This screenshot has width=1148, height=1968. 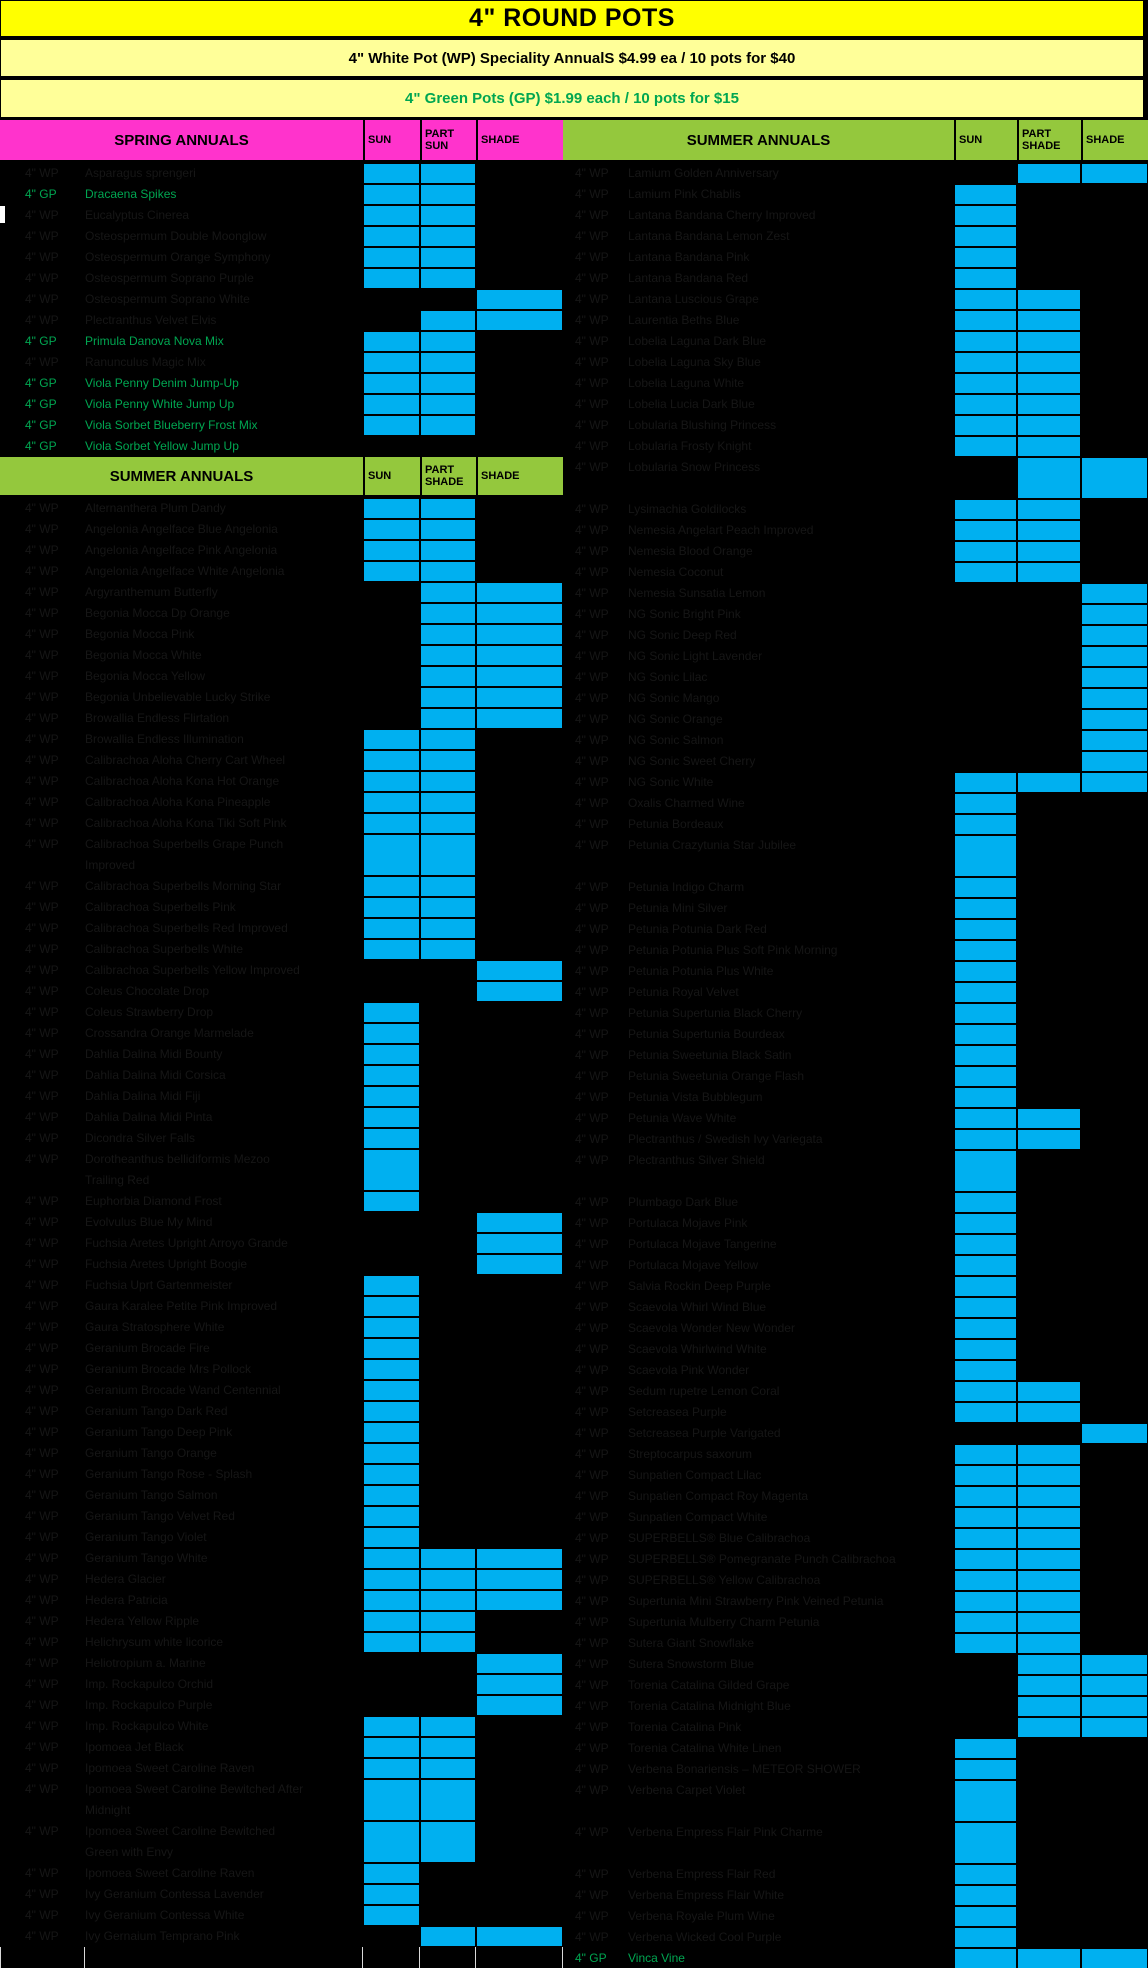 I want to click on plant-name-cell: NG Sonic Lilac, so click(x=668, y=677).